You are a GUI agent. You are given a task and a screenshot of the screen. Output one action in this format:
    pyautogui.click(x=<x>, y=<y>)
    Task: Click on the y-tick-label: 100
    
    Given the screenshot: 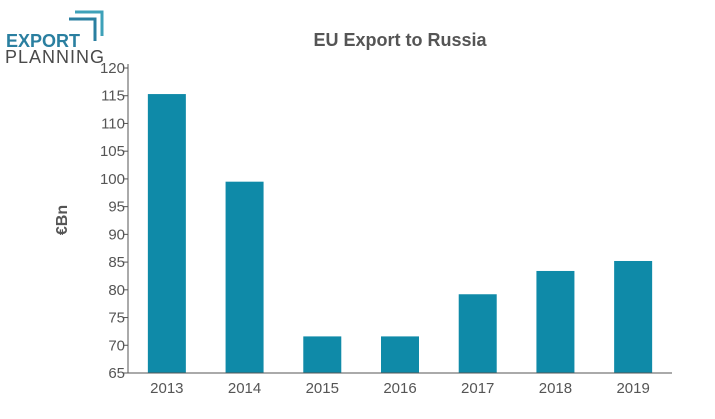 What is the action you would take?
    pyautogui.click(x=112, y=179)
    